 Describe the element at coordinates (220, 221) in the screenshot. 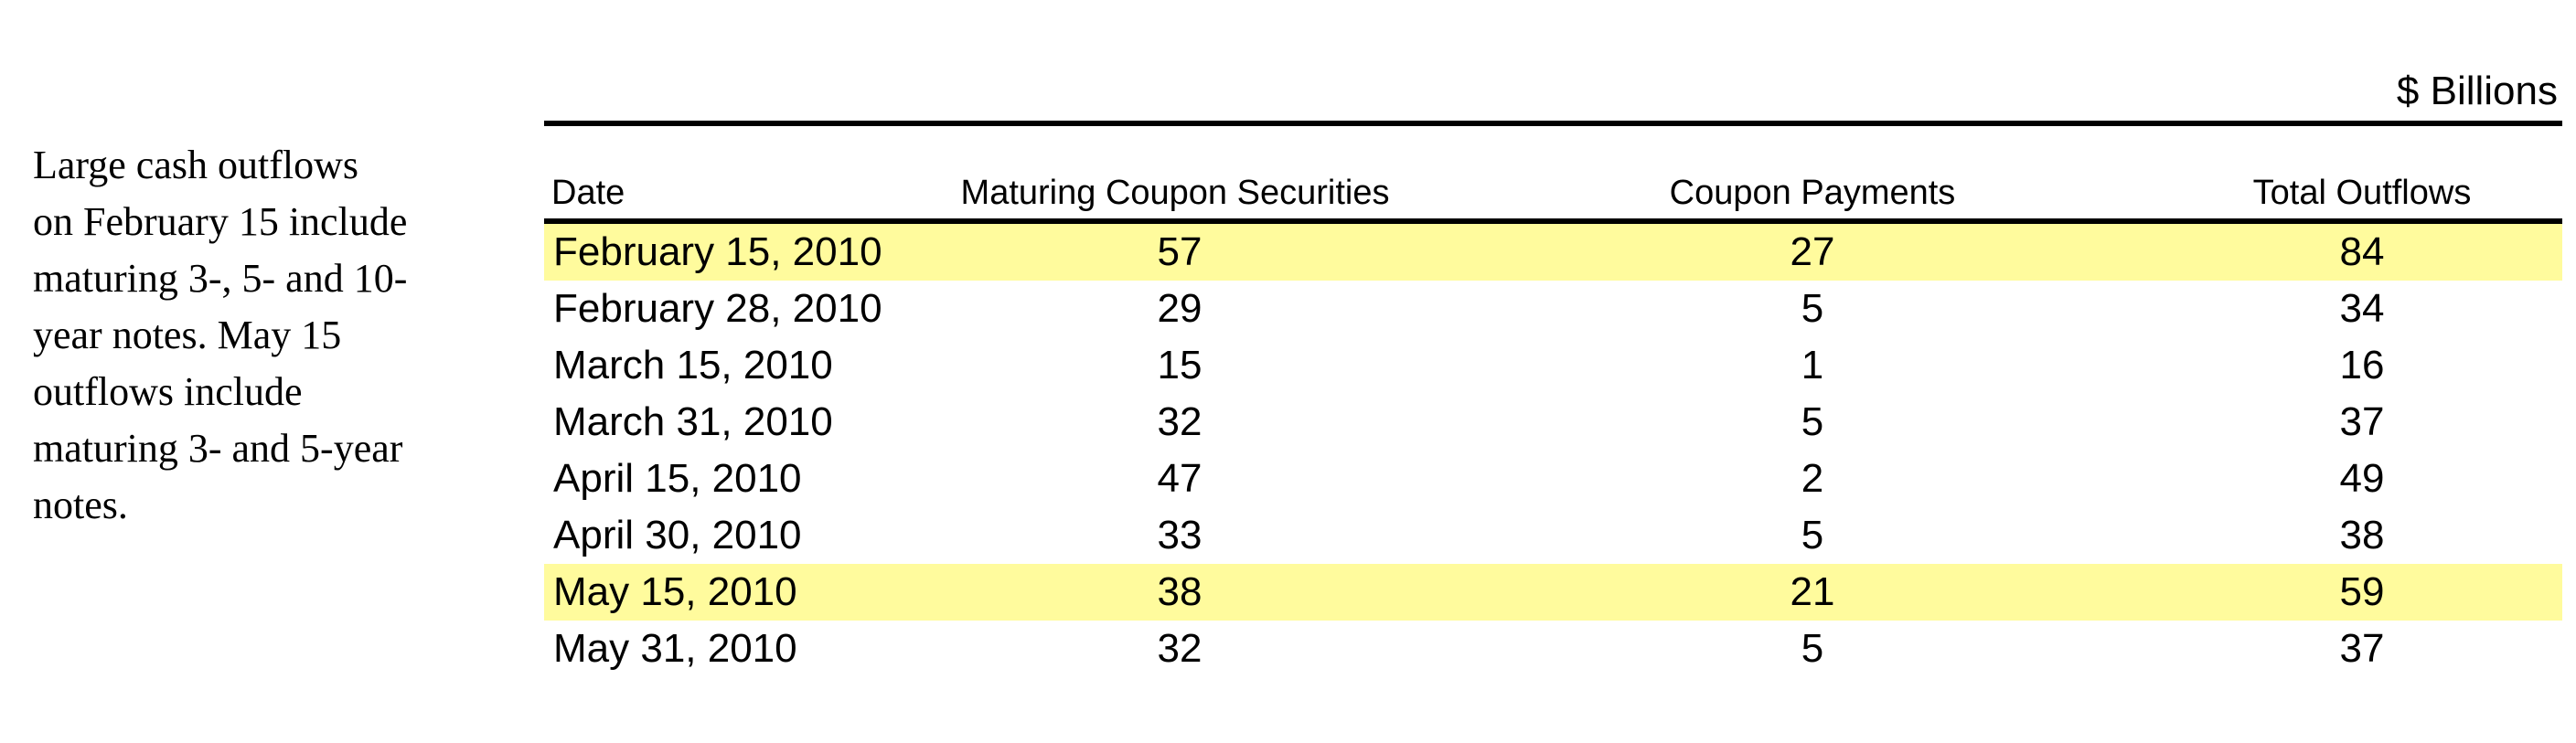

I see `side-note-line: on February 15 include` at that location.